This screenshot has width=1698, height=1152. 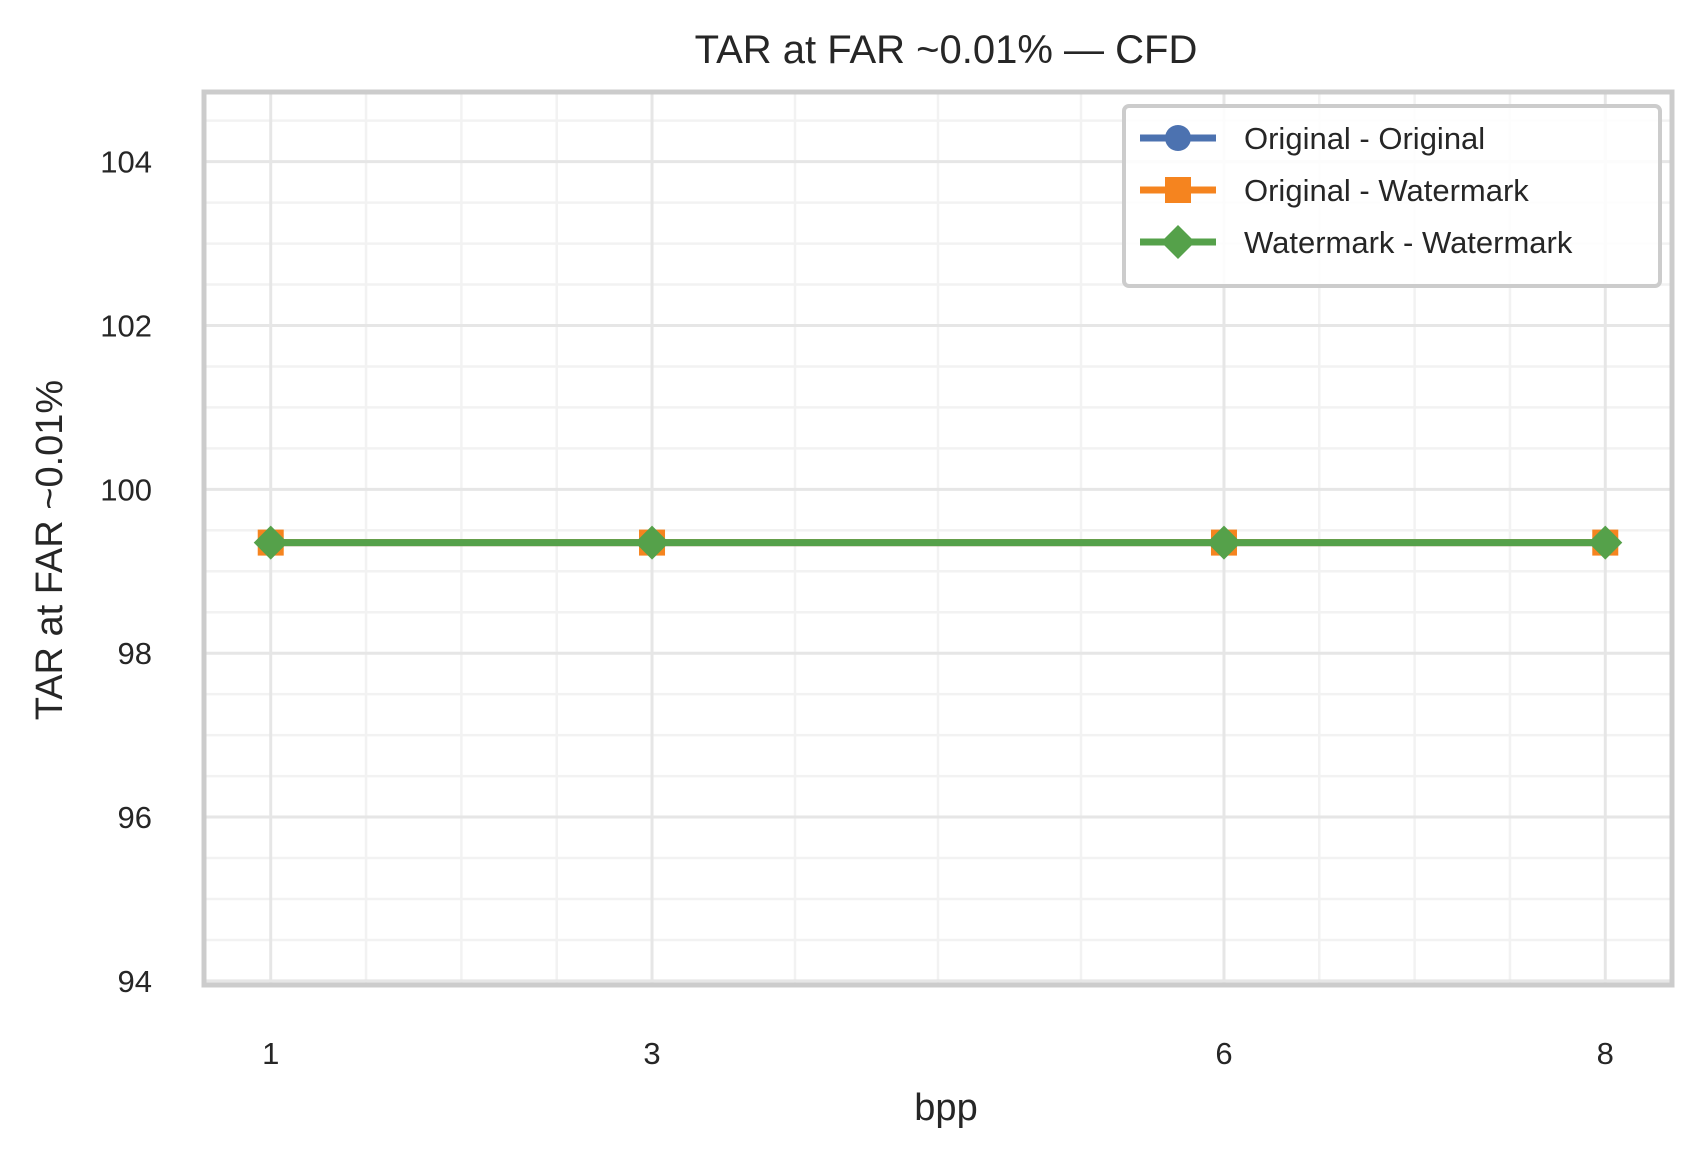 I want to click on y-tick-label: 102, so click(x=126, y=325).